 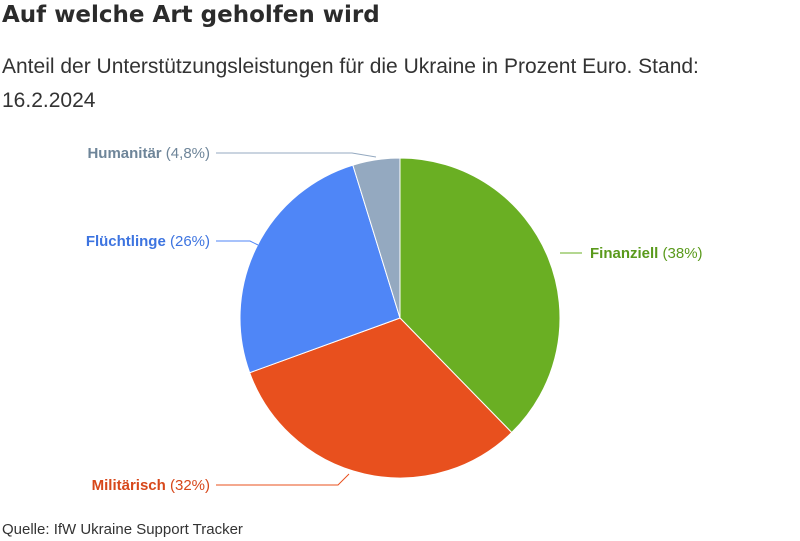 I want to click on slice-label-value: (32%), so click(x=188, y=485).